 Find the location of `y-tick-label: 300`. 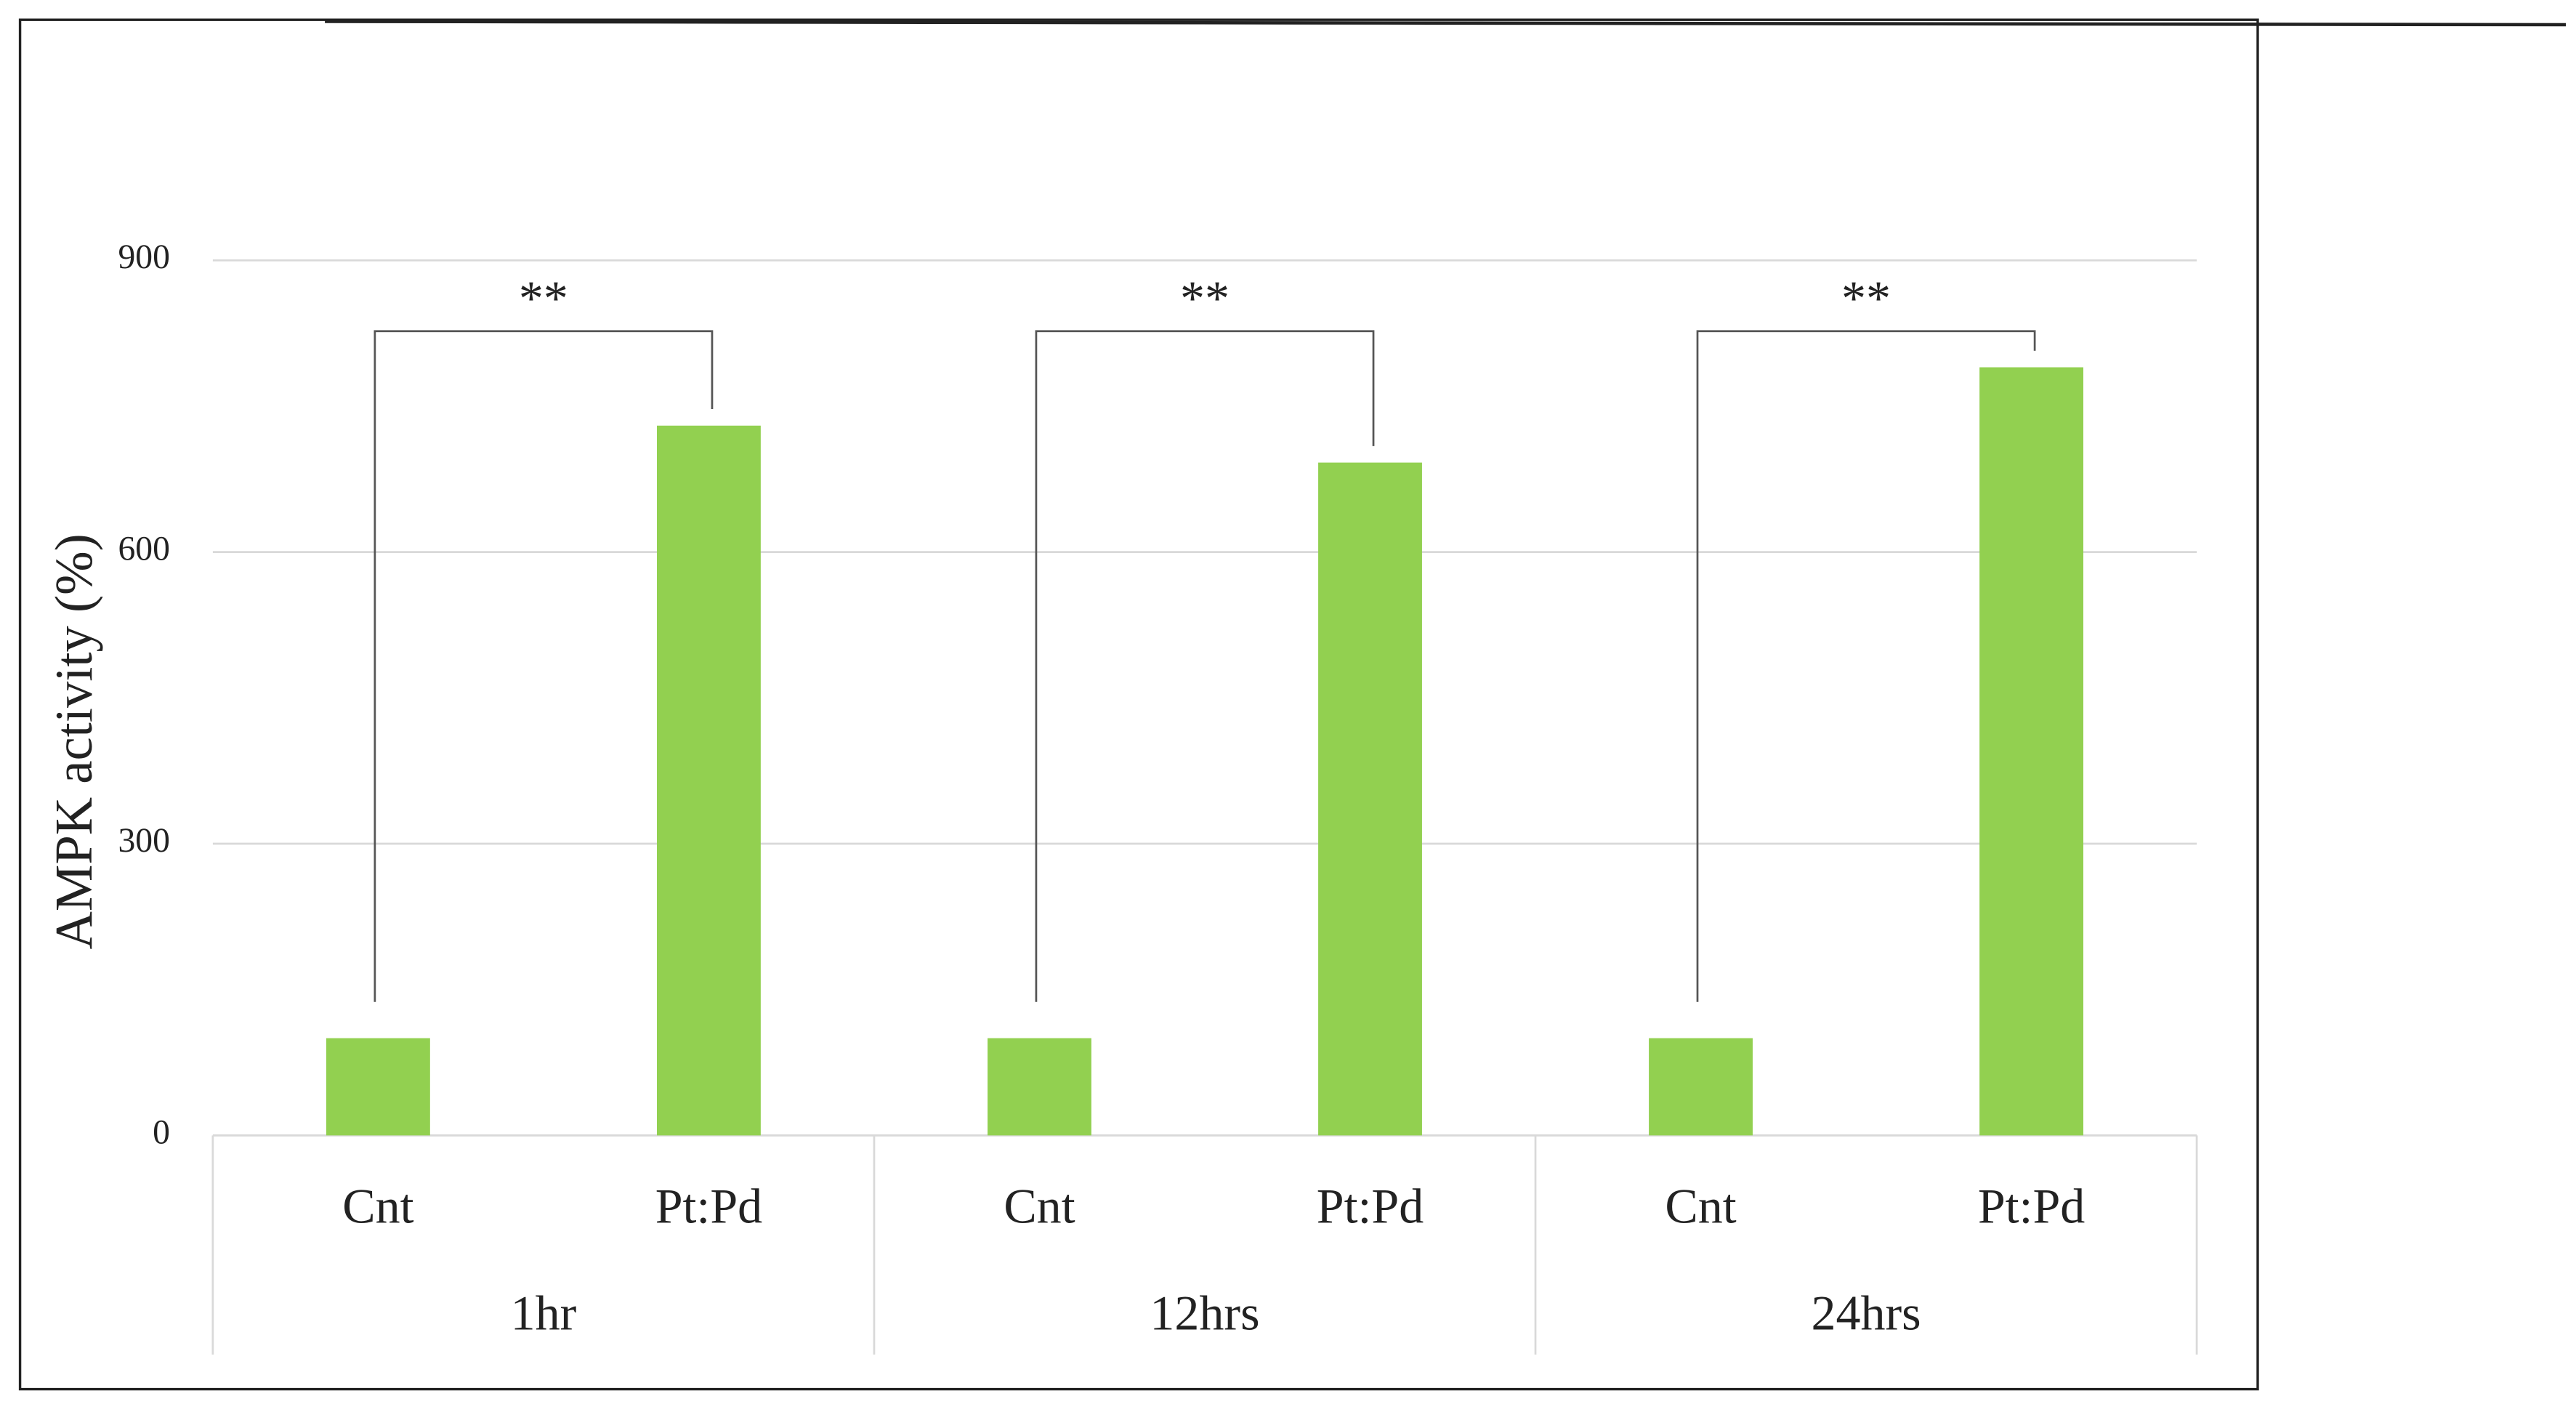

y-tick-label: 300 is located at coordinates (144, 841).